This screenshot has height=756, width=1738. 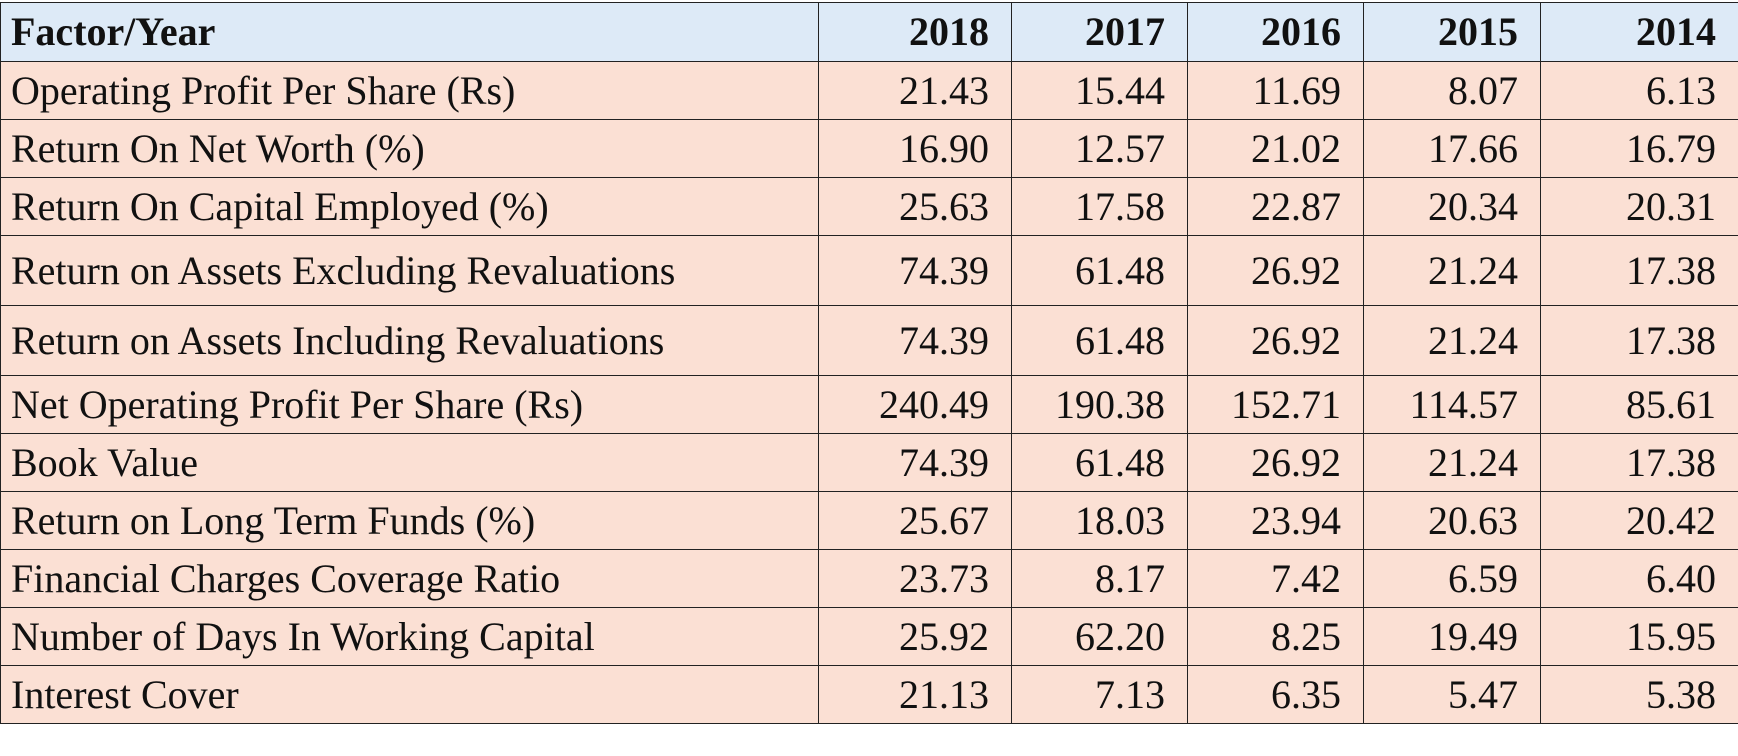 What do you see at coordinates (915, 91) in the screenshot?
I see `value-cell: 21.43` at bounding box center [915, 91].